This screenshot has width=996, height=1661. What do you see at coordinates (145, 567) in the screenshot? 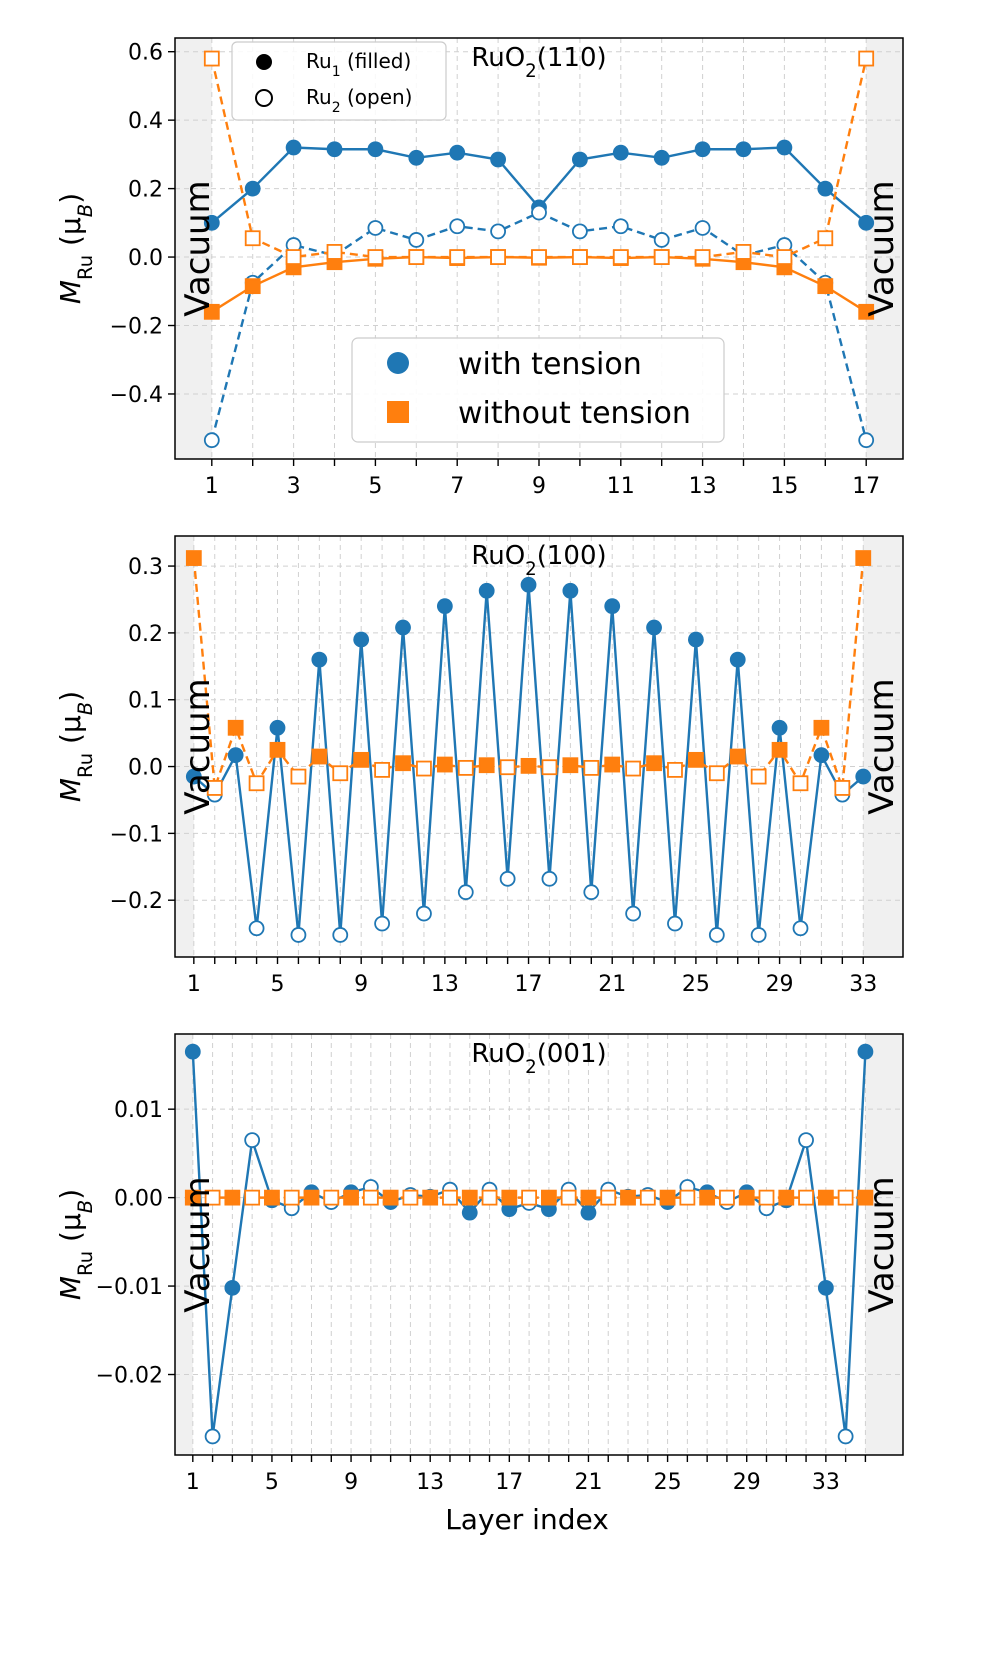
I see `y-tick-label: 0.3` at bounding box center [145, 567].